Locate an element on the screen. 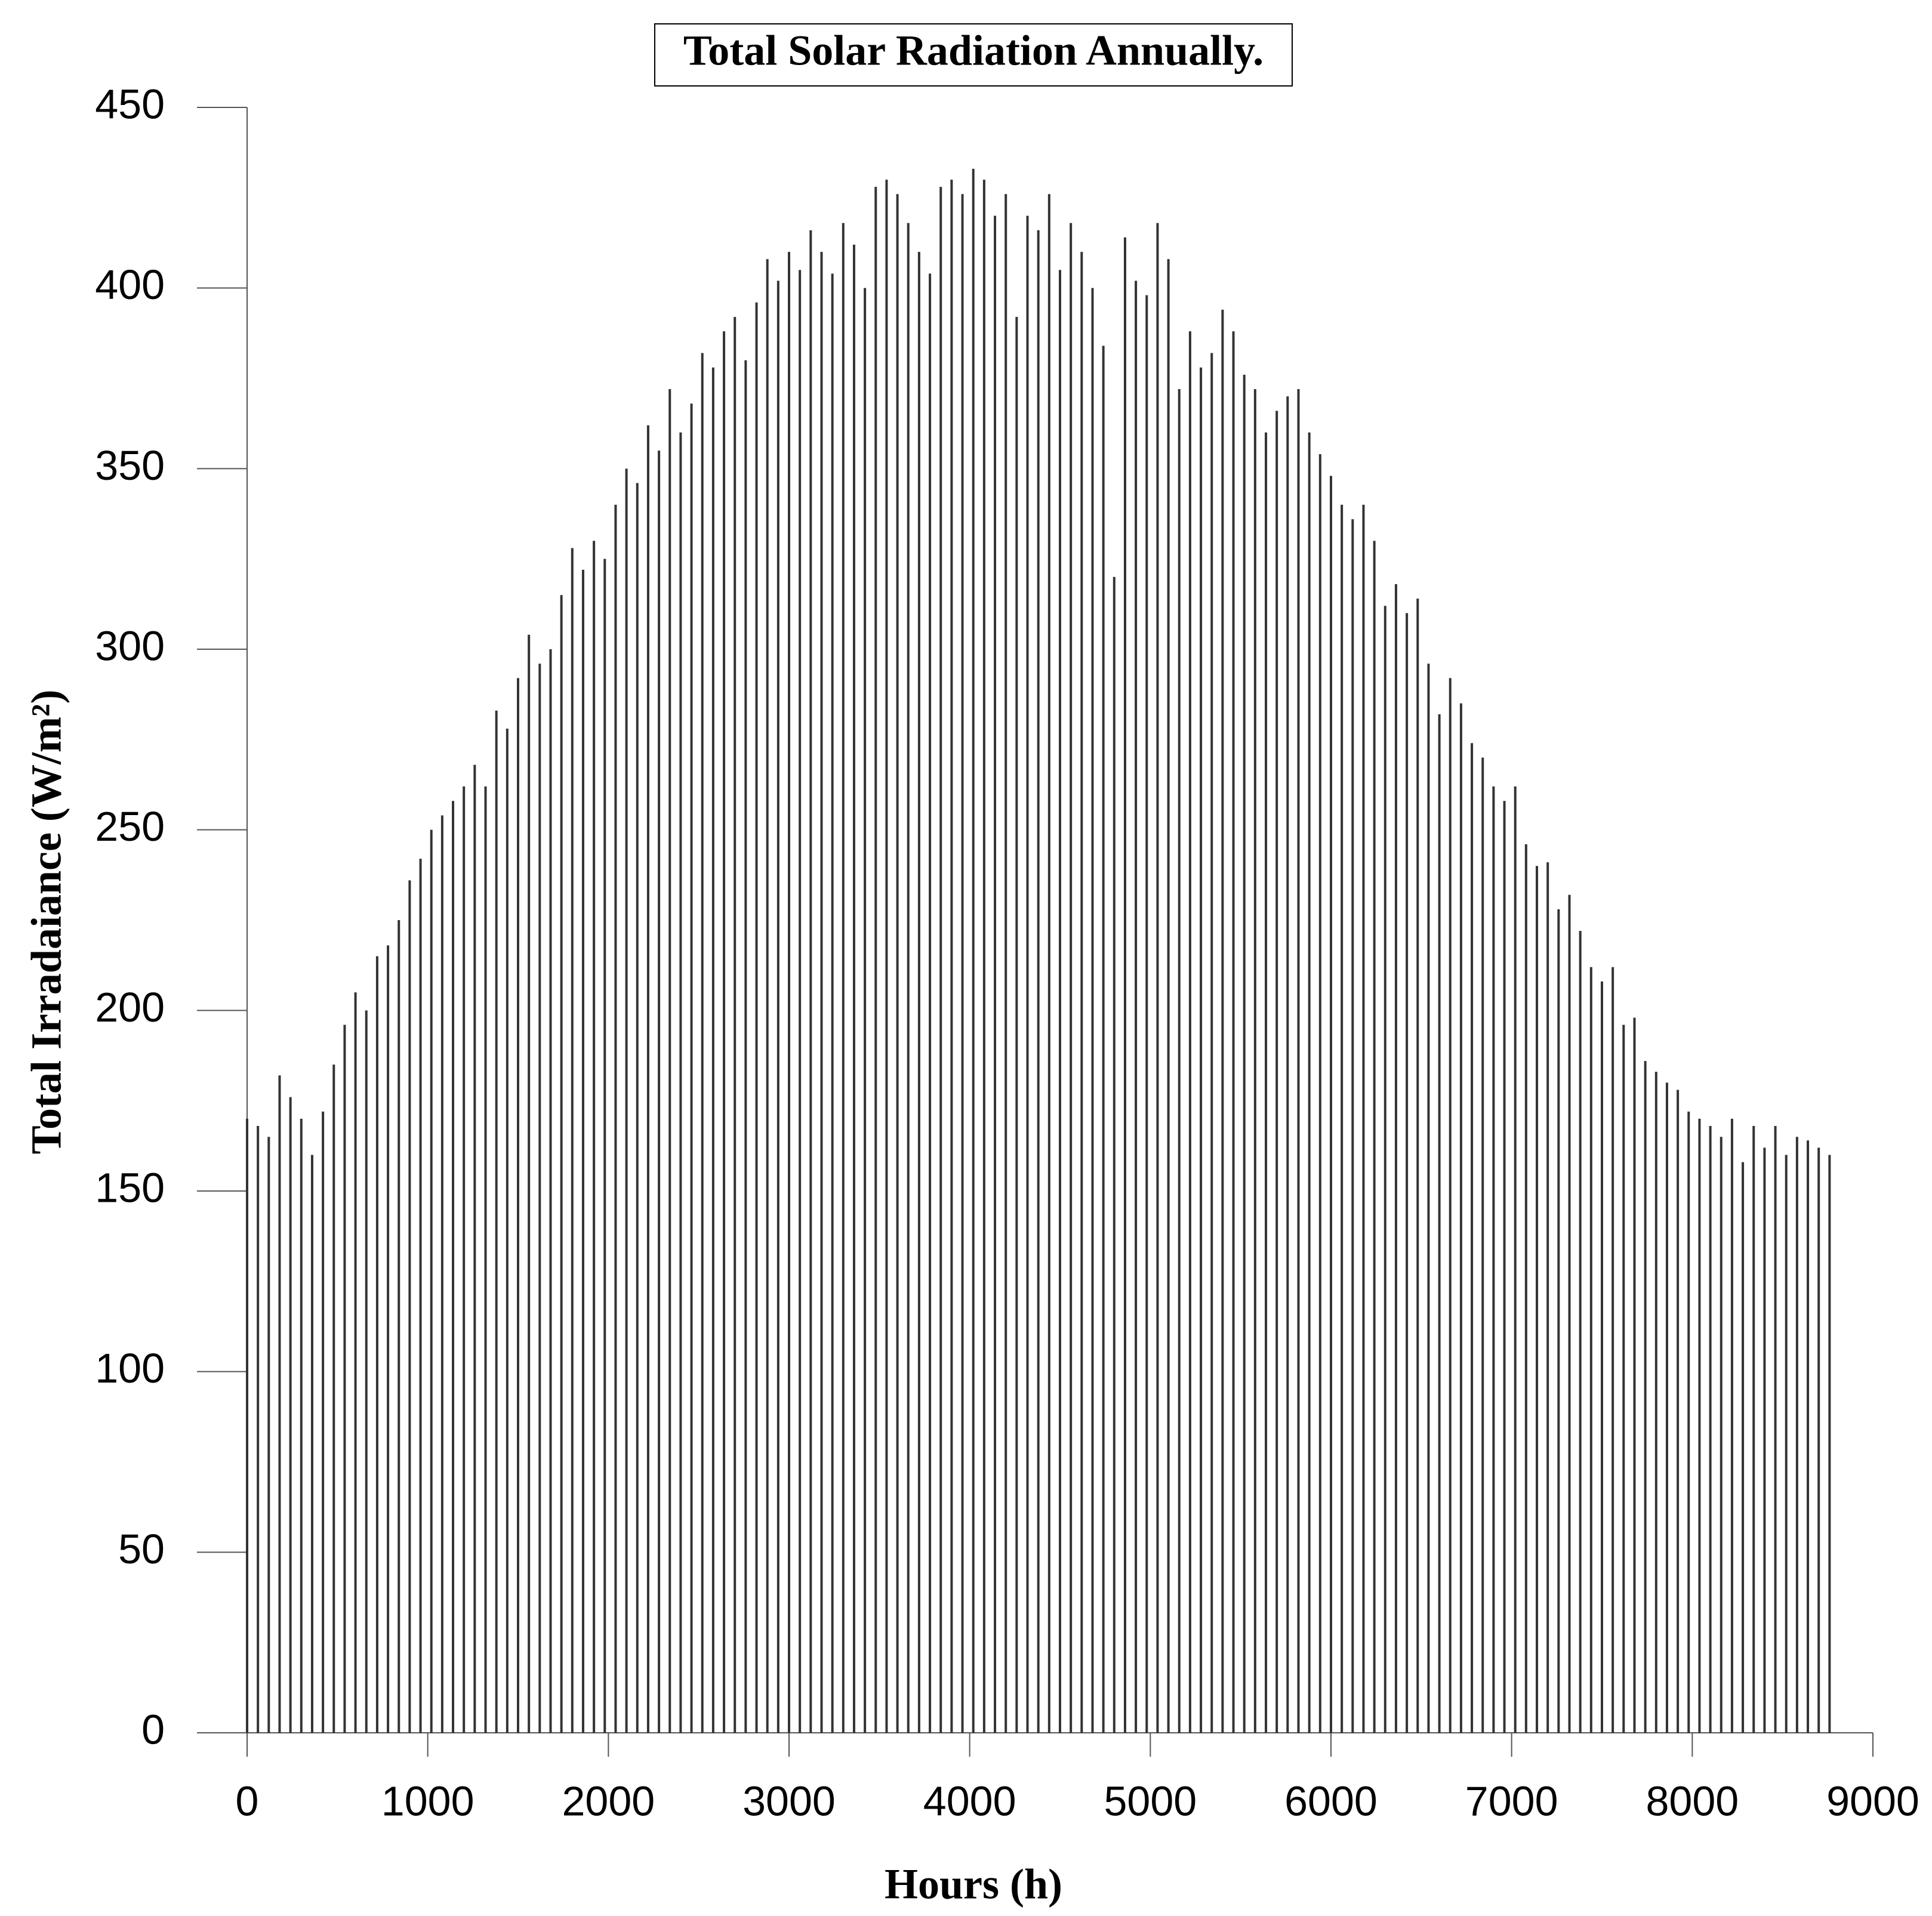 The height and width of the screenshot is (1916, 1932). y-axis-label: Total Irradaiance (W/m²) is located at coordinates (46, 922).